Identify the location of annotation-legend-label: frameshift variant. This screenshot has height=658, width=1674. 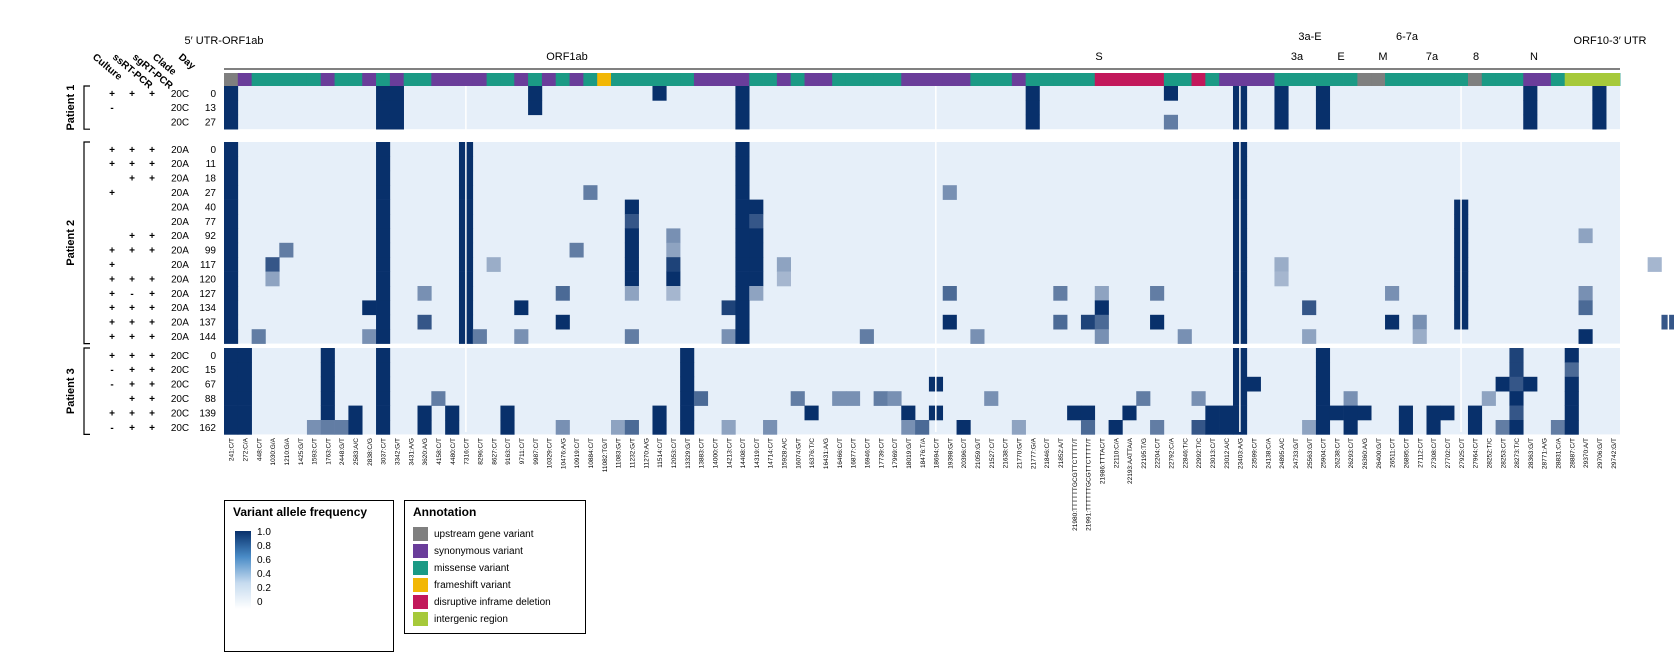
(472, 585).